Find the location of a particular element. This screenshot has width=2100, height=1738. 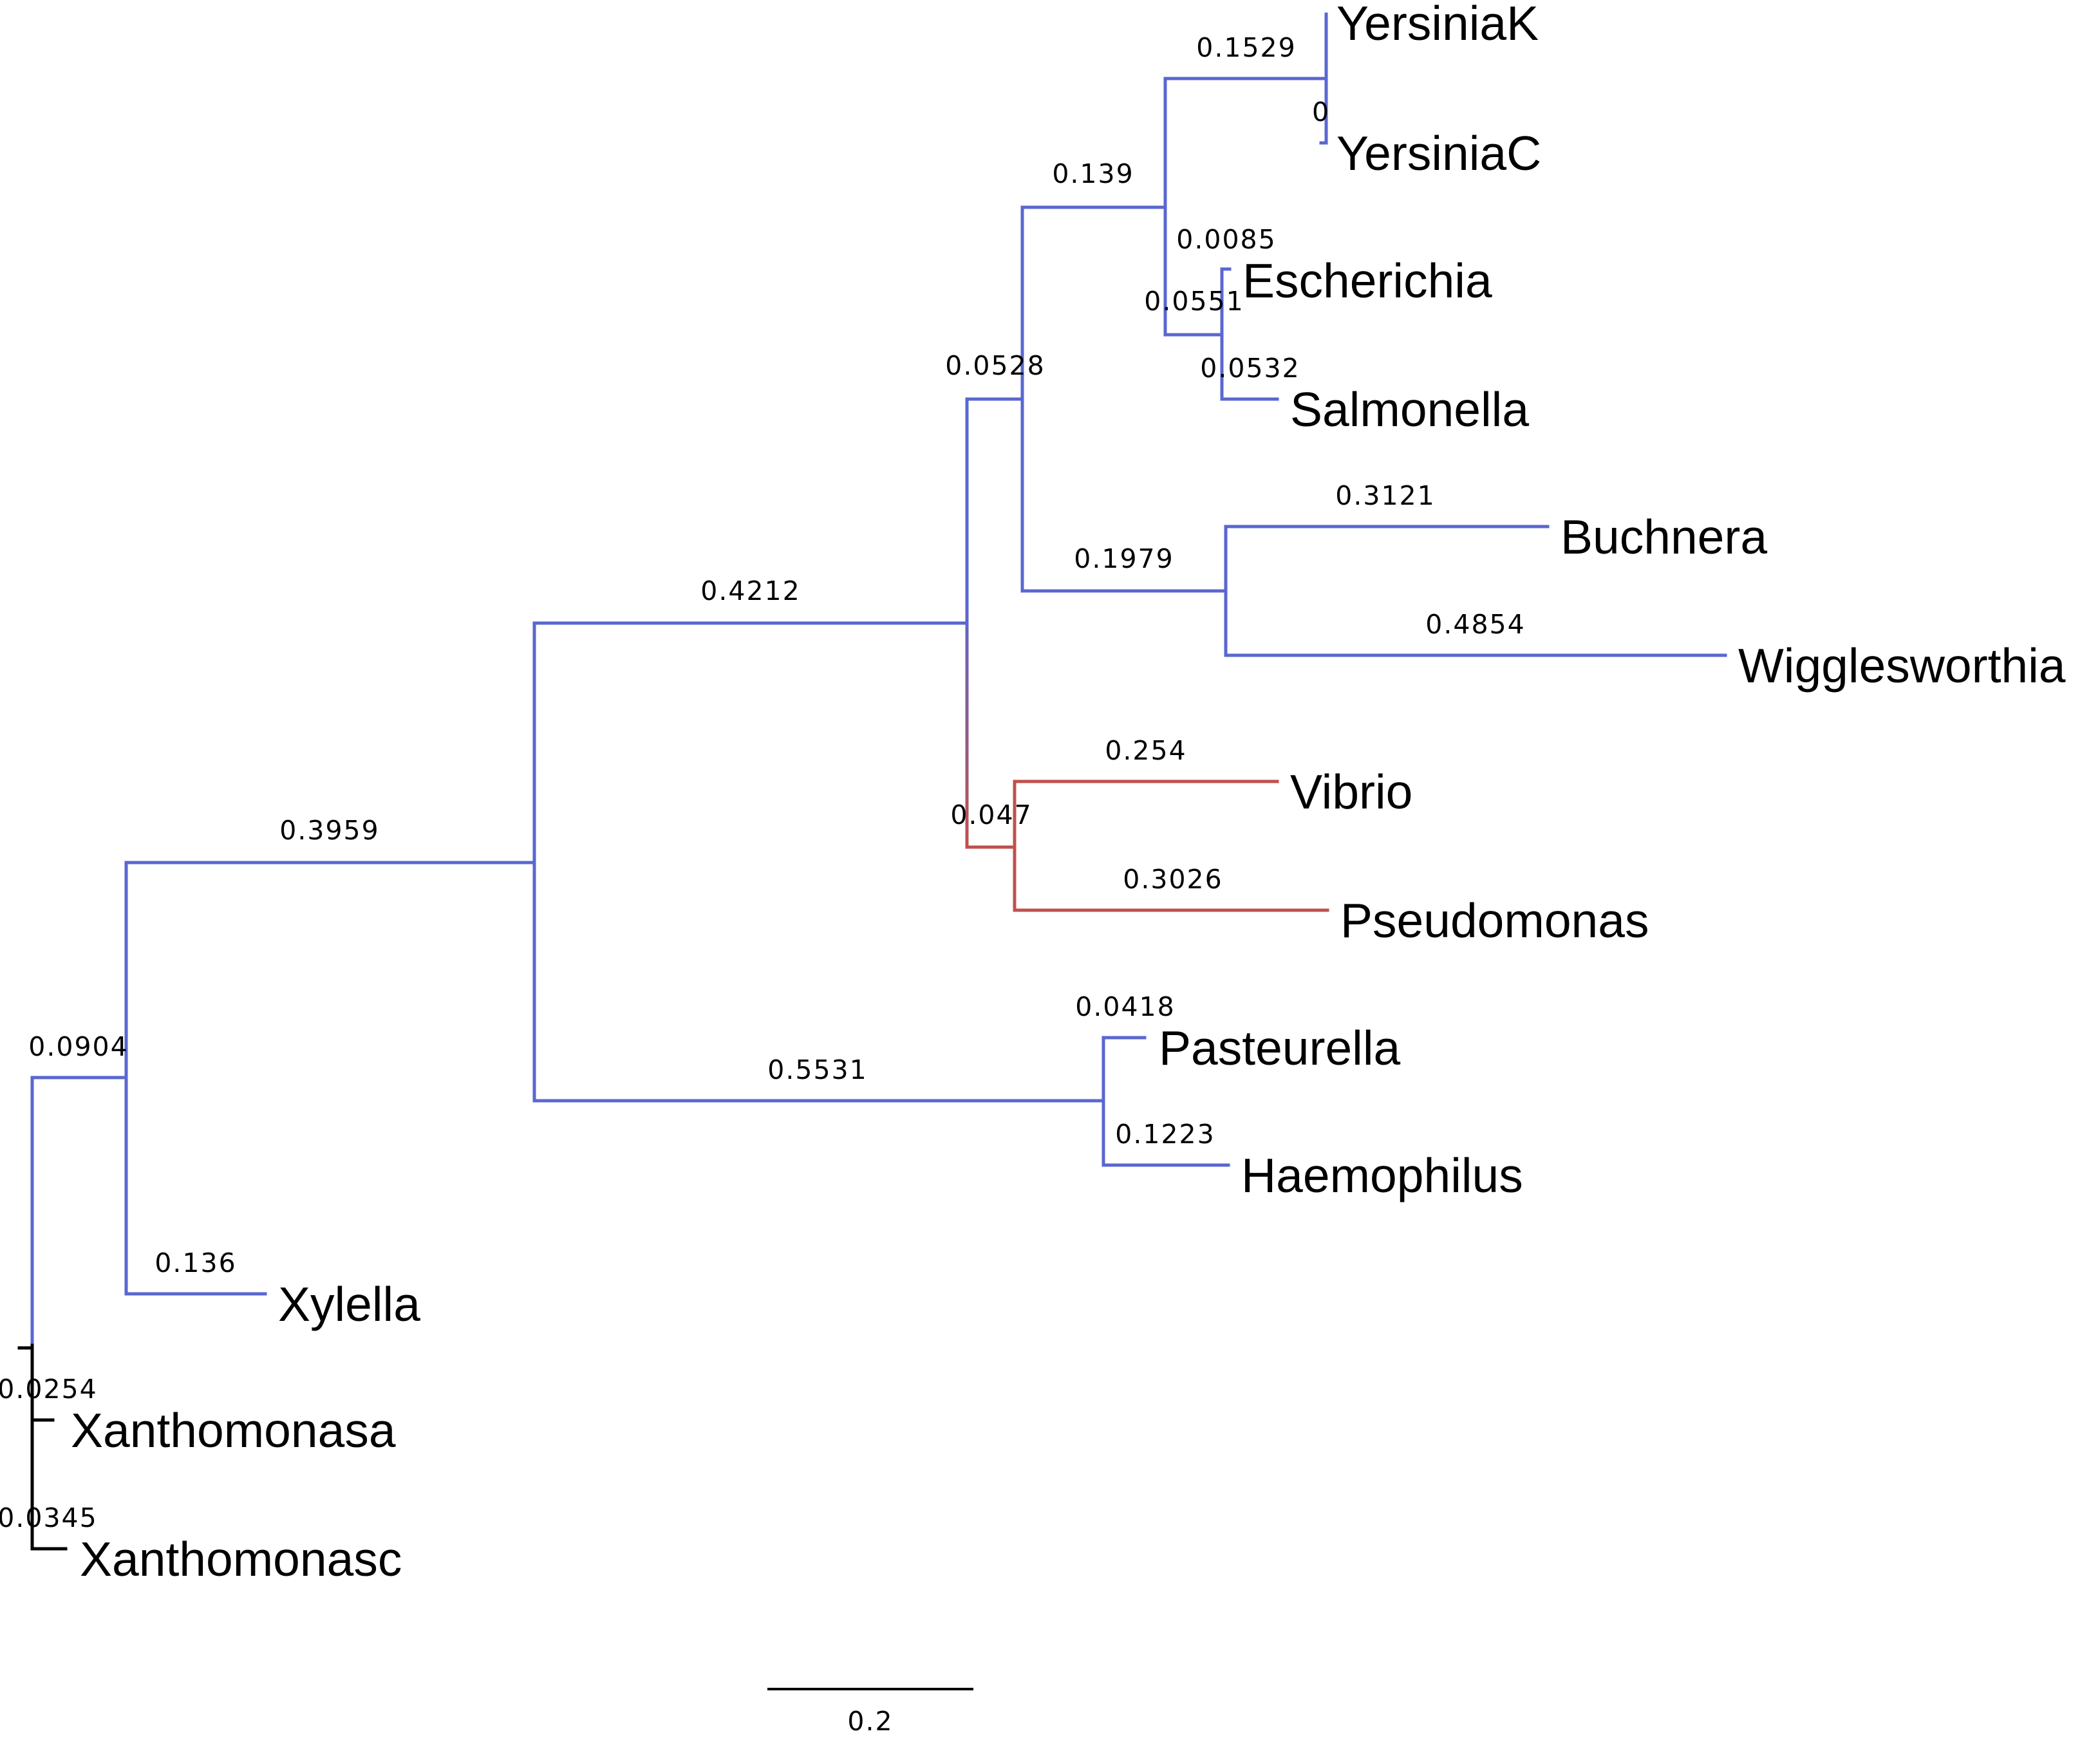

branch-length-wigglesworthia: 0.4854 is located at coordinates (1475, 624).